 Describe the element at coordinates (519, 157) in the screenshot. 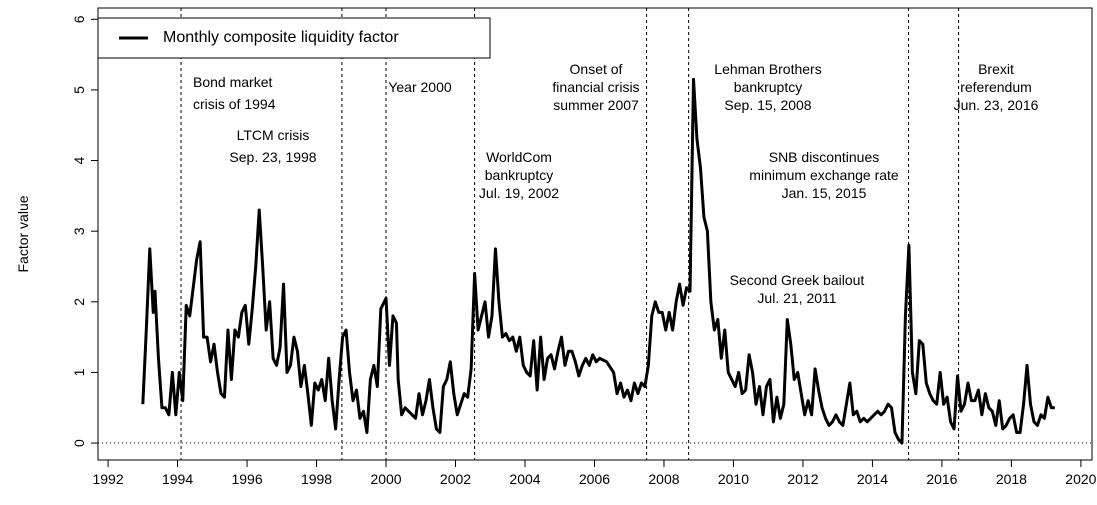

I see `annotation: WorldCom` at that location.